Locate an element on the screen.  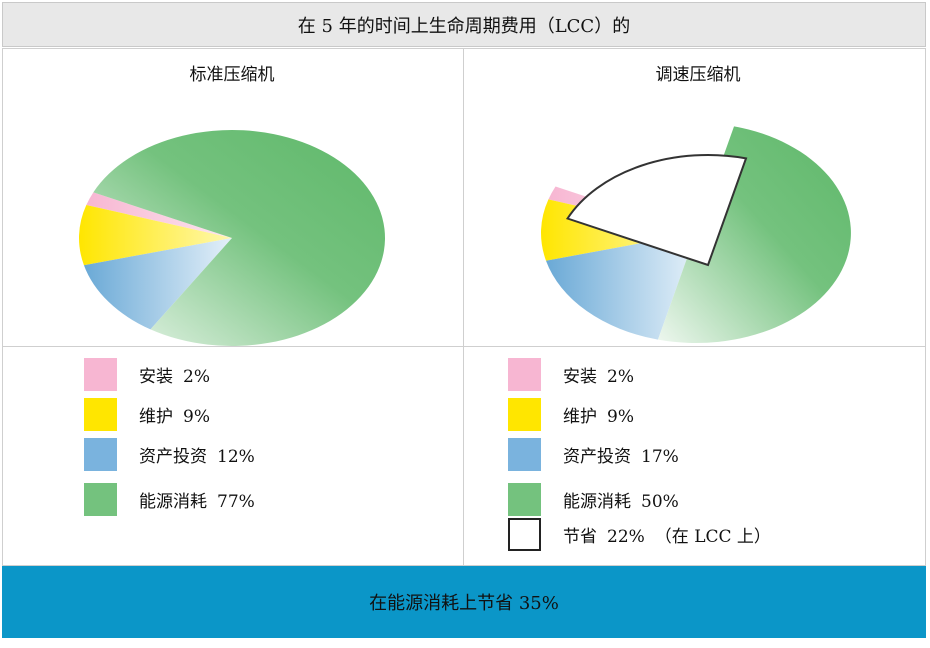
legend-item: 资产投资 12% is located at coordinates (169, 454).